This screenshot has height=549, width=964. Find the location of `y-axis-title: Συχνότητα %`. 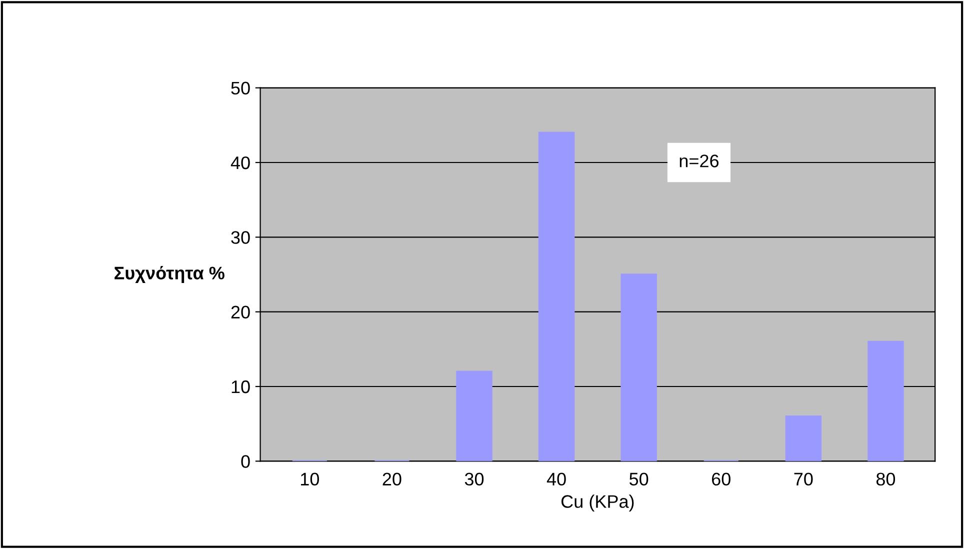

y-axis-title: Συχνότητα % is located at coordinates (169, 275).